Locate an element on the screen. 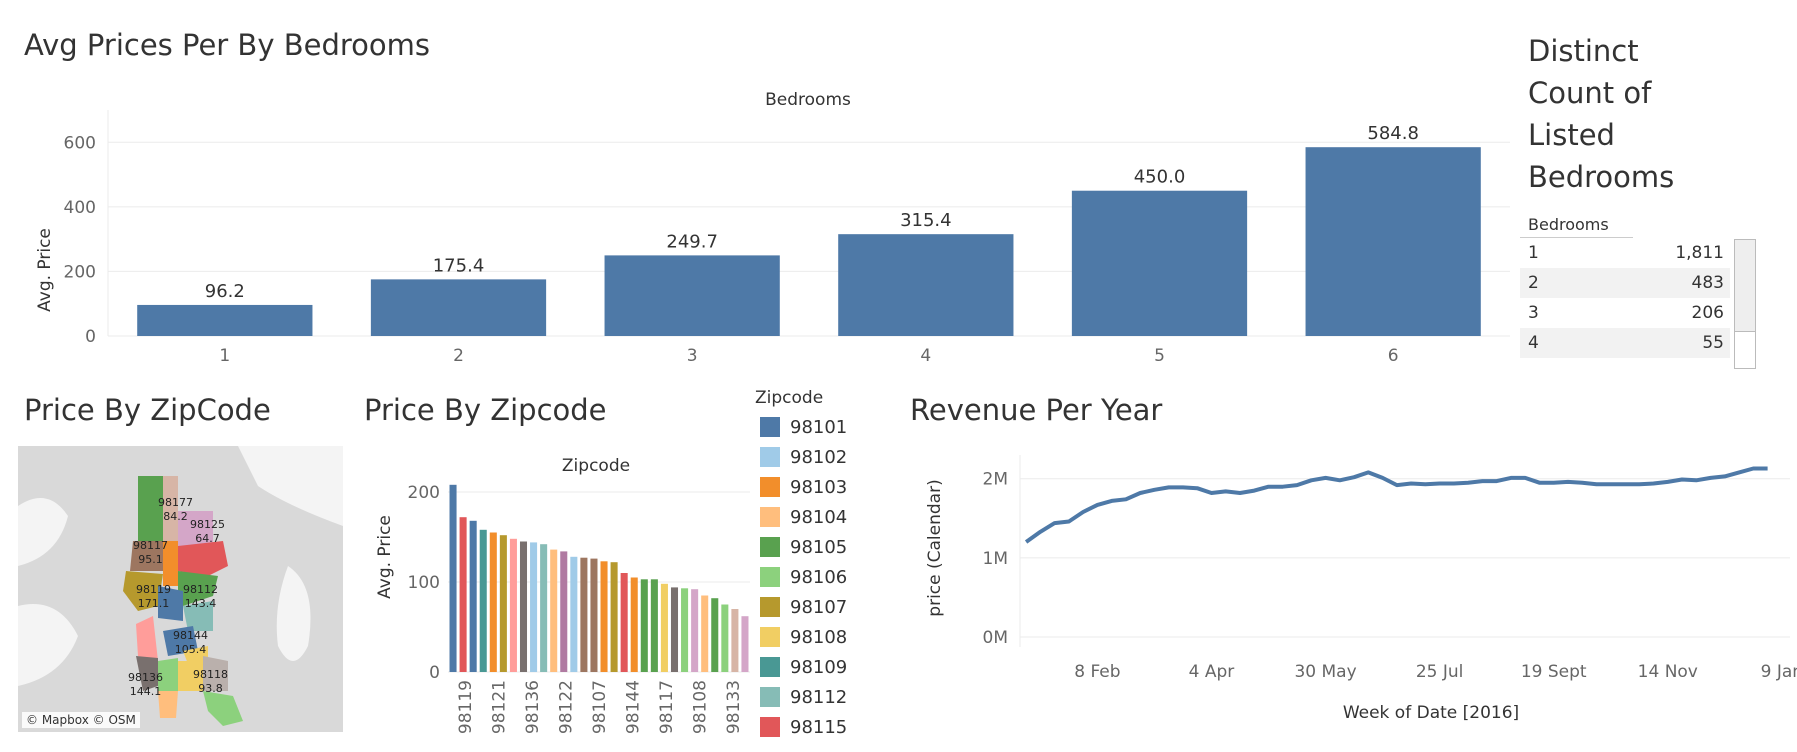  legend-item: 98106 is located at coordinates (801, 577).